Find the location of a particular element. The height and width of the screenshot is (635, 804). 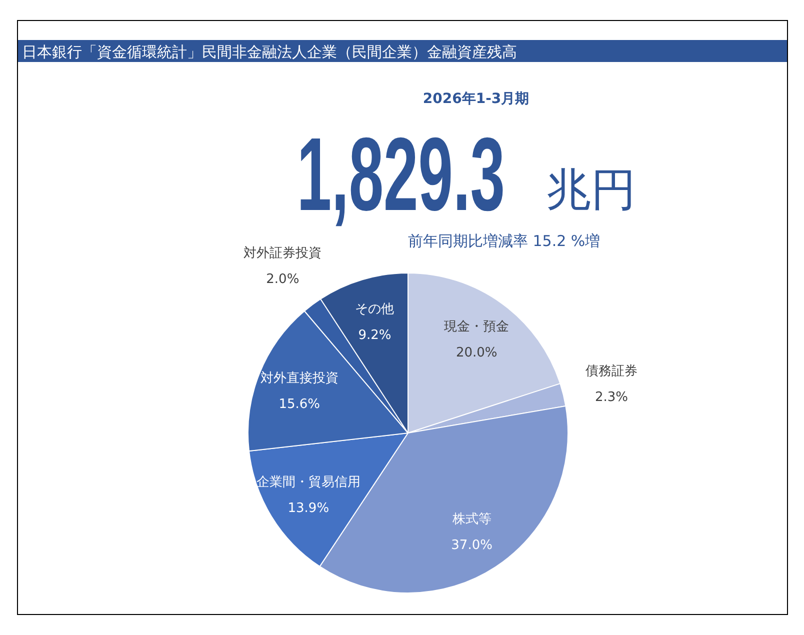

annotation-unit: 兆円 is located at coordinates (591, 189).